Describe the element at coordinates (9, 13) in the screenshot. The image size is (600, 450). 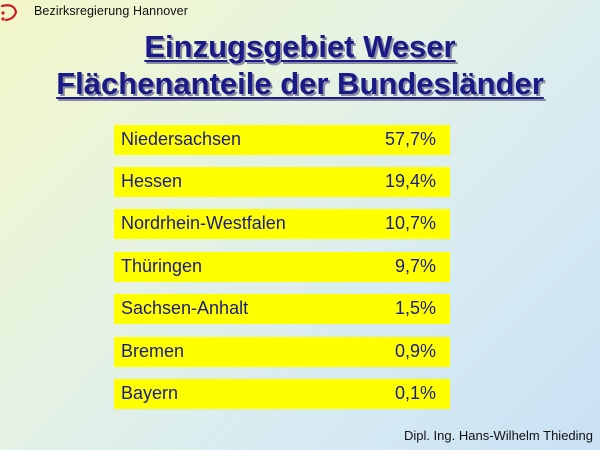
I see `bezirksregierung-logo-icon` at that location.